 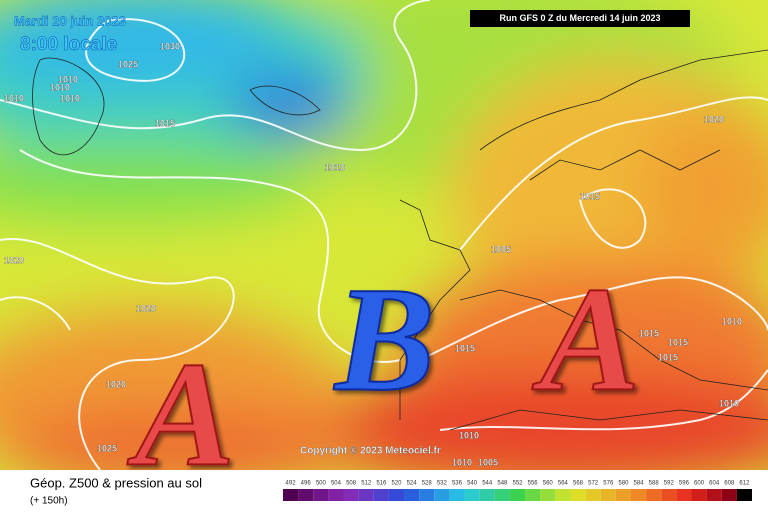 What do you see at coordinates (170, 46) in the screenshot?
I see `isobar-label: 1030` at bounding box center [170, 46].